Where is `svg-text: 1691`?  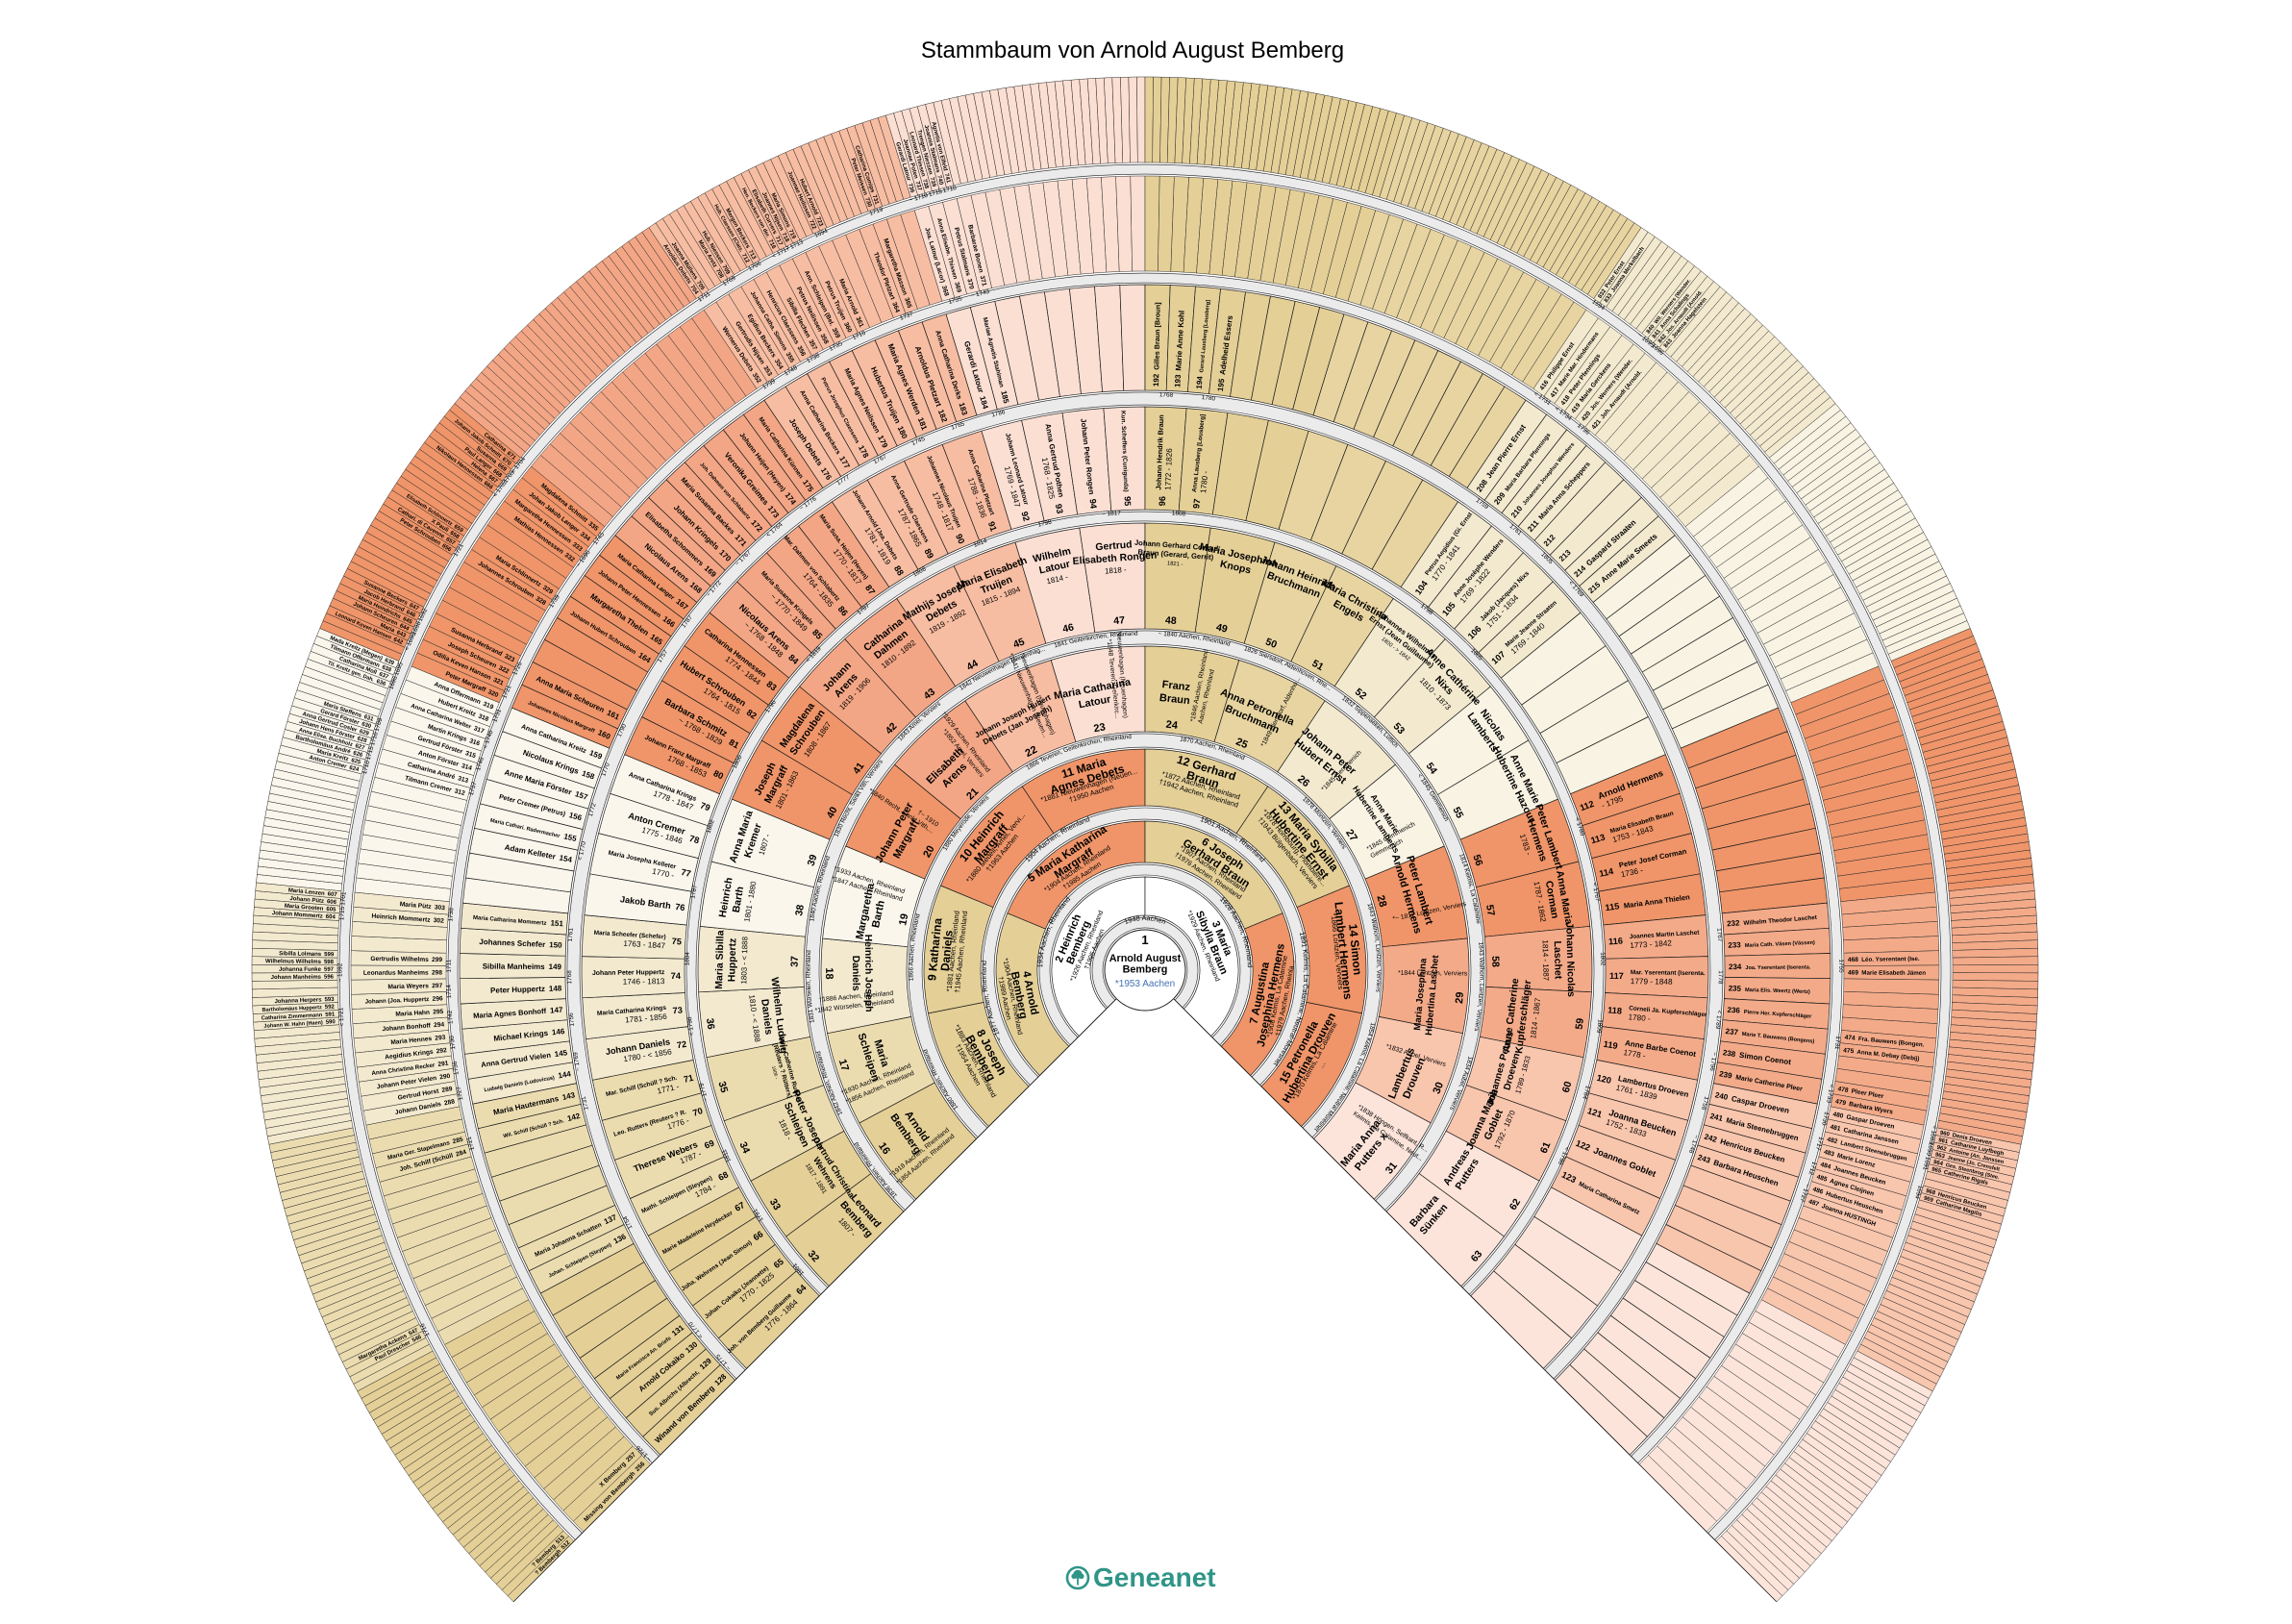 svg-text: 1691 is located at coordinates (1926, 1163).